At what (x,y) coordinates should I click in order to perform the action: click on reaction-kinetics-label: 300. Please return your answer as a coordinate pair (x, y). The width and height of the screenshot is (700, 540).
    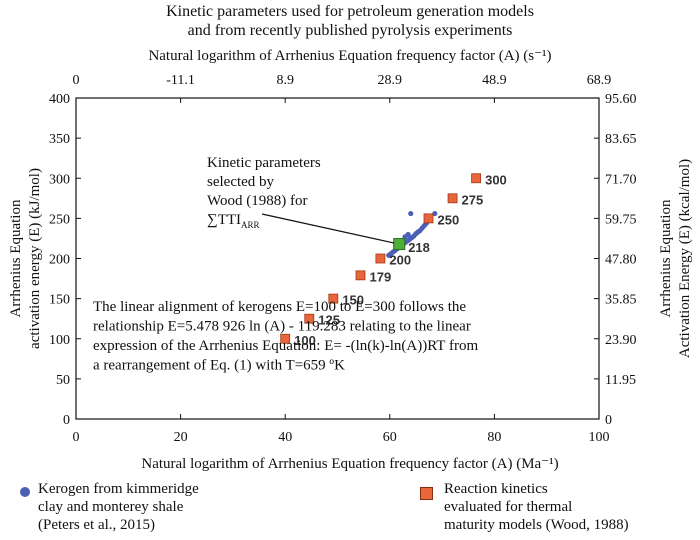
    Looking at the image, I should click on (496, 179).